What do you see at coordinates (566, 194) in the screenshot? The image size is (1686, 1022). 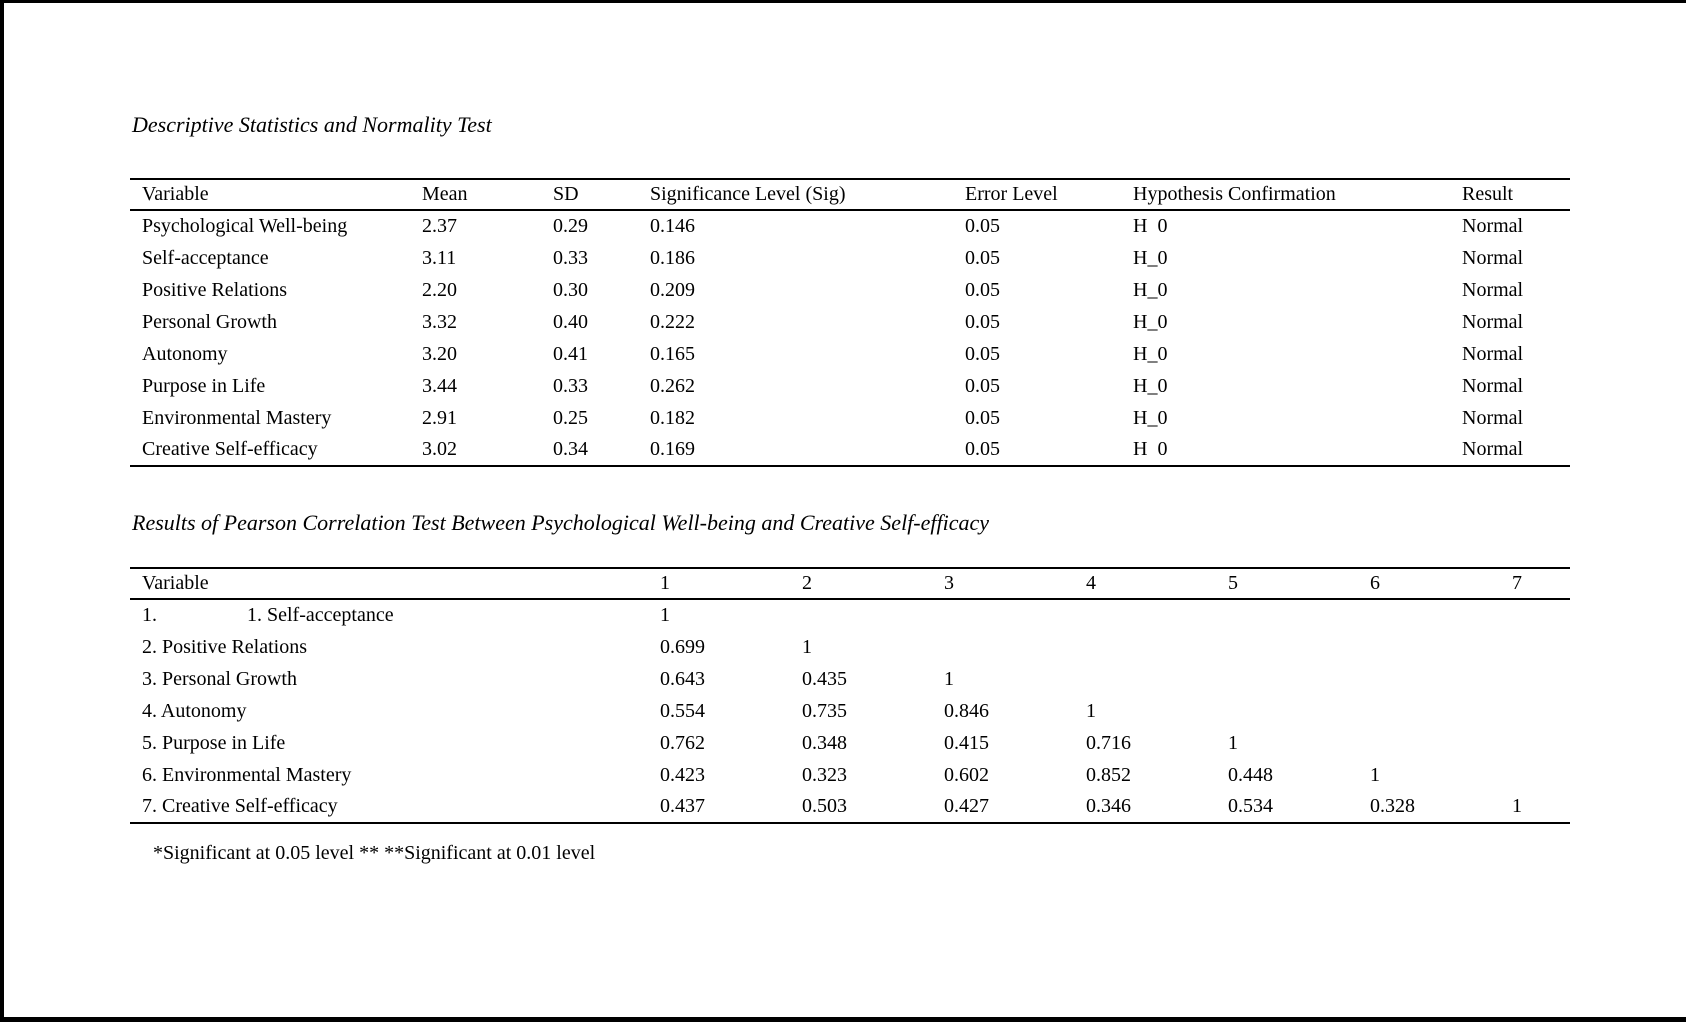 I see `column-header-sd: SD` at bounding box center [566, 194].